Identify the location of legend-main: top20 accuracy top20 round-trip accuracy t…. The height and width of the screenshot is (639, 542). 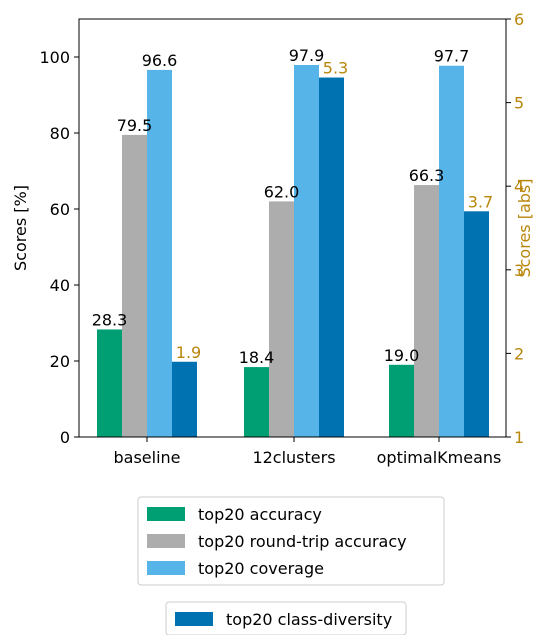
(291, 541).